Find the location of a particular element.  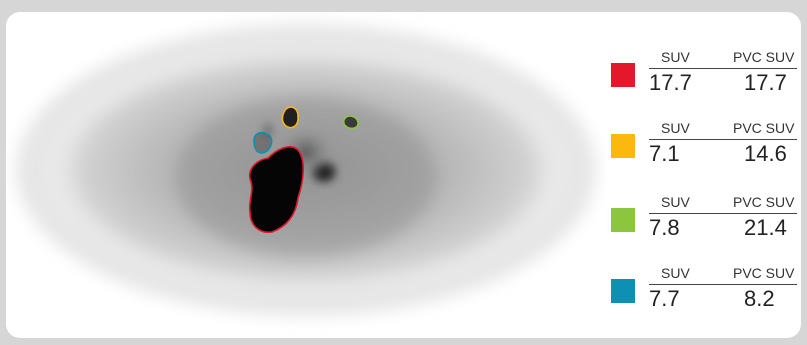

suv-value: 7.7 is located at coordinates (664, 298).